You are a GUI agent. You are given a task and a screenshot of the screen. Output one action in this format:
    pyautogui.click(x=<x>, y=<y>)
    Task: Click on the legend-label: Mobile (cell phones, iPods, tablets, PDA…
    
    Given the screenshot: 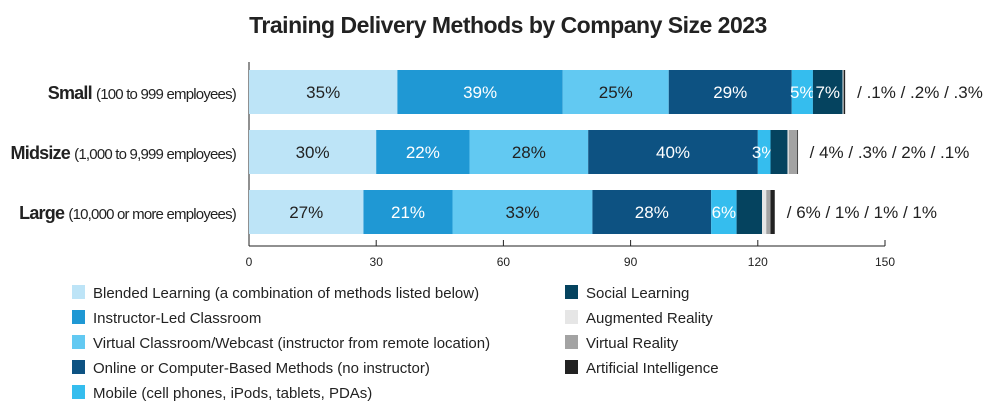 What is the action you would take?
    pyautogui.click(x=232, y=393)
    